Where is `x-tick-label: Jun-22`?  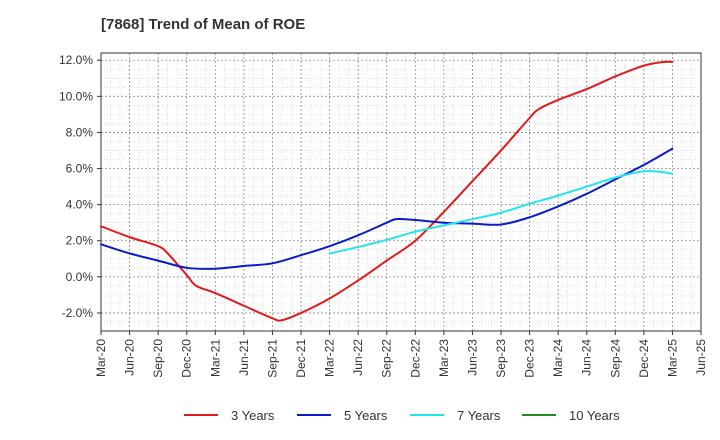
x-tick-label: Jun-22 is located at coordinates (358, 357).